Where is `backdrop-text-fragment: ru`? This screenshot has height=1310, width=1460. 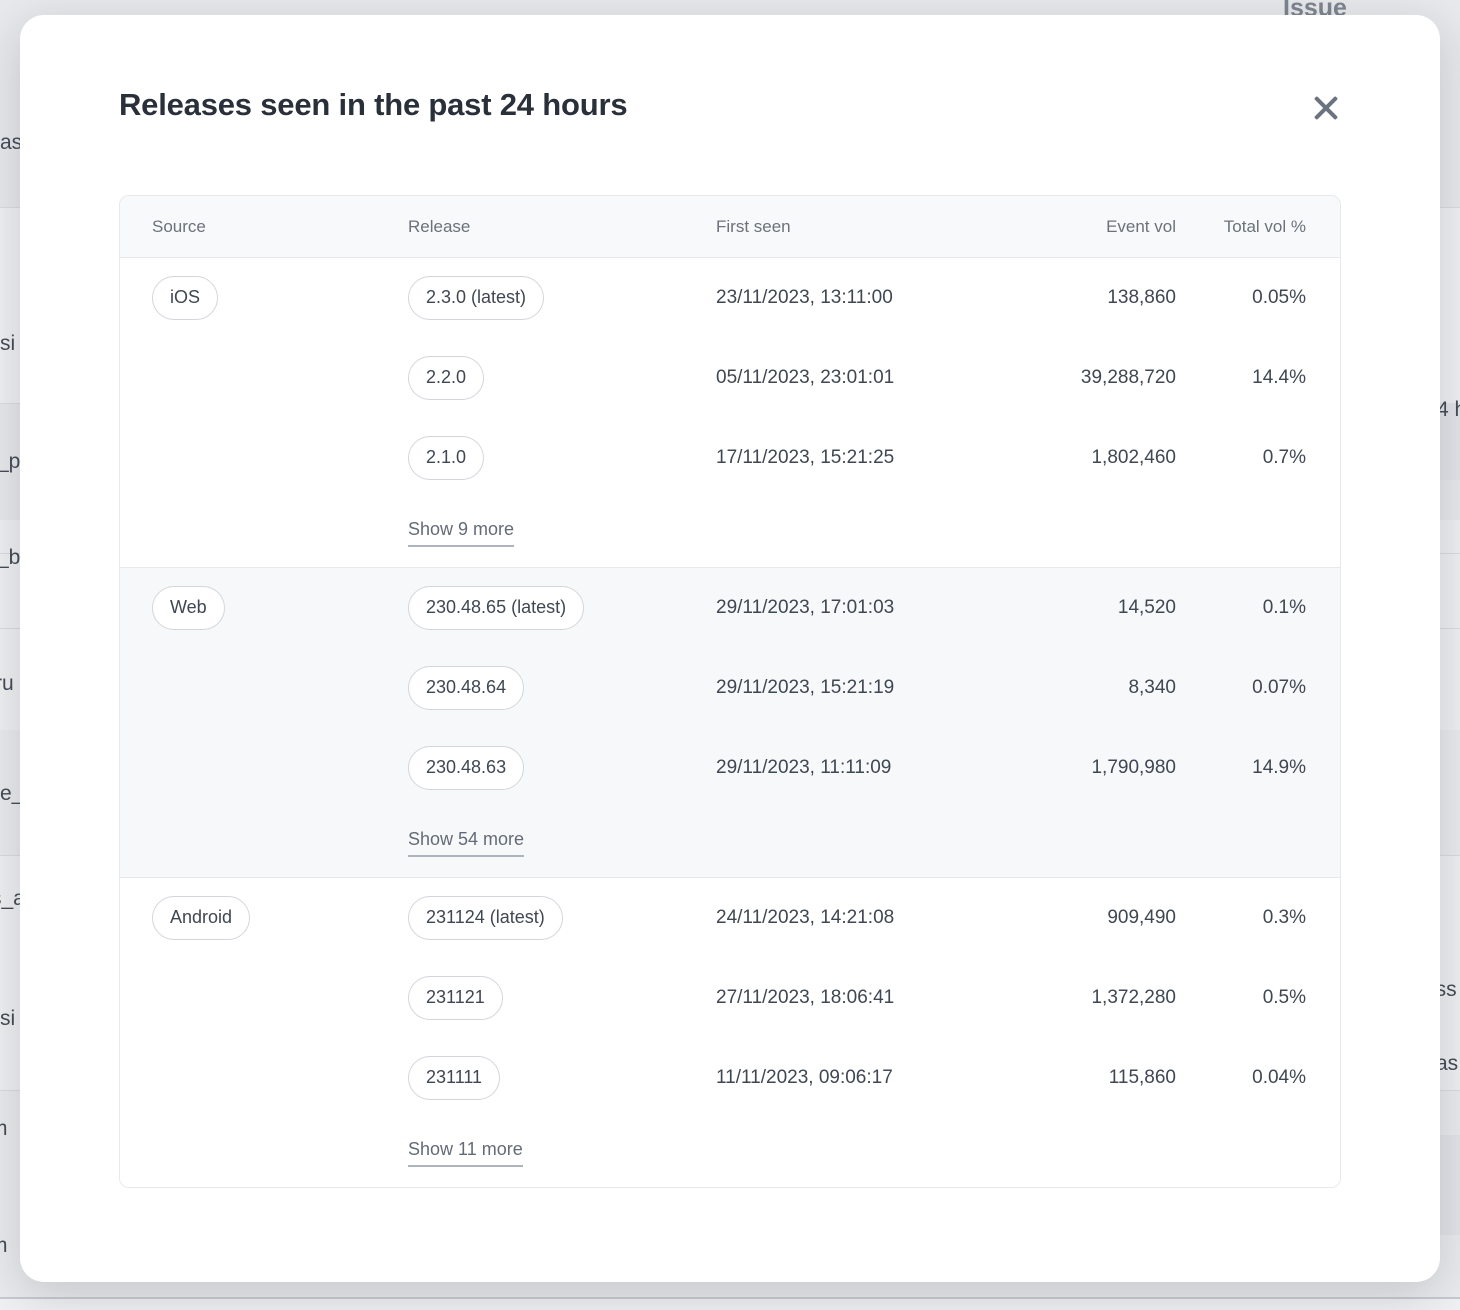
backdrop-text-fragment: ru is located at coordinates (7, 683).